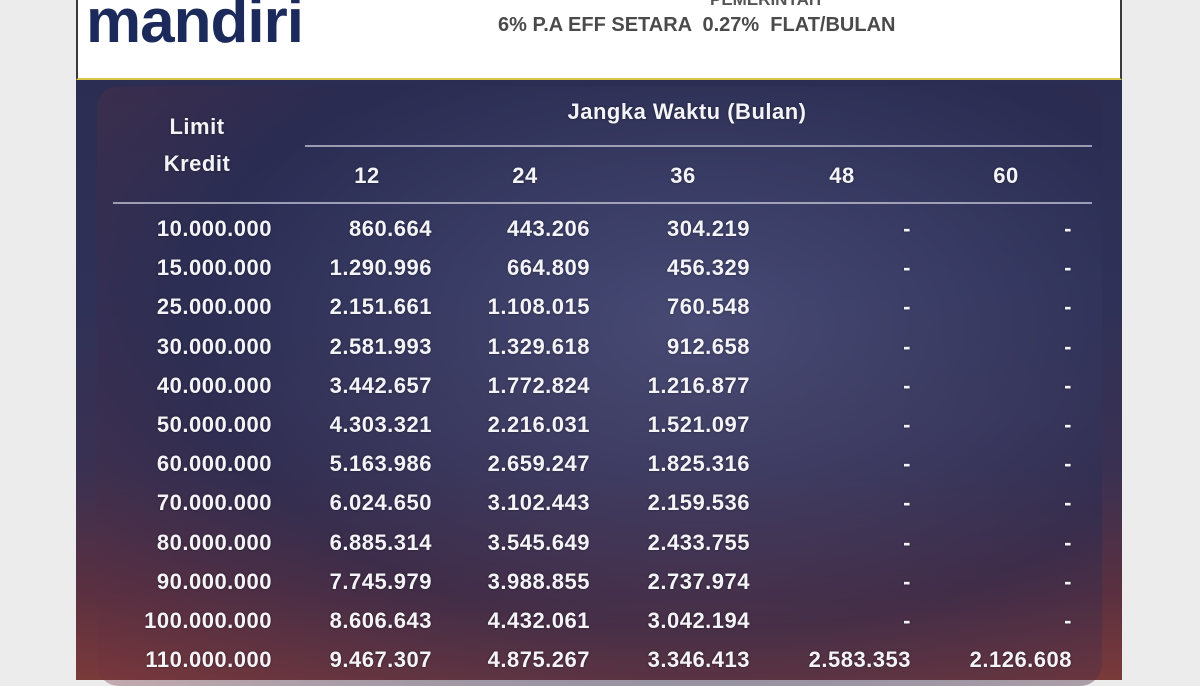 This screenshot has height=686, width=1200. I want to click on limit-cell: 40.000.000, so click(214, 385).